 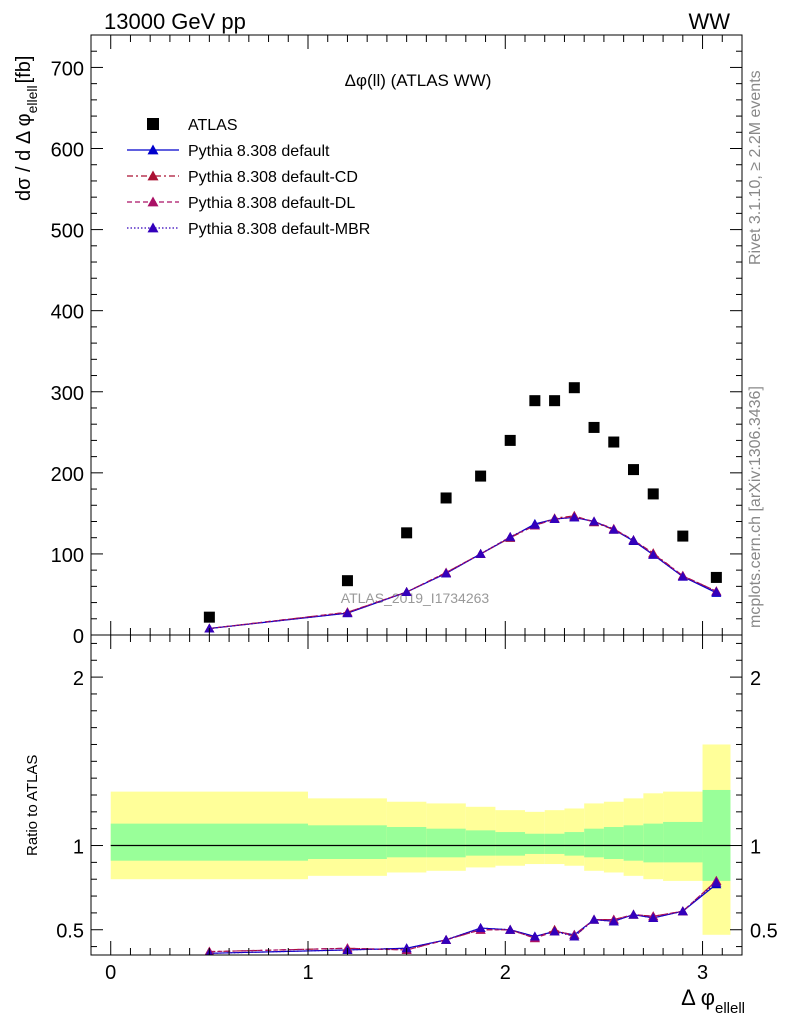 What do you see at coordinates (175, 21) in the screenshot?
I see `header-energy-label: 13000 GeV pp` at bounding box center [175, 21].